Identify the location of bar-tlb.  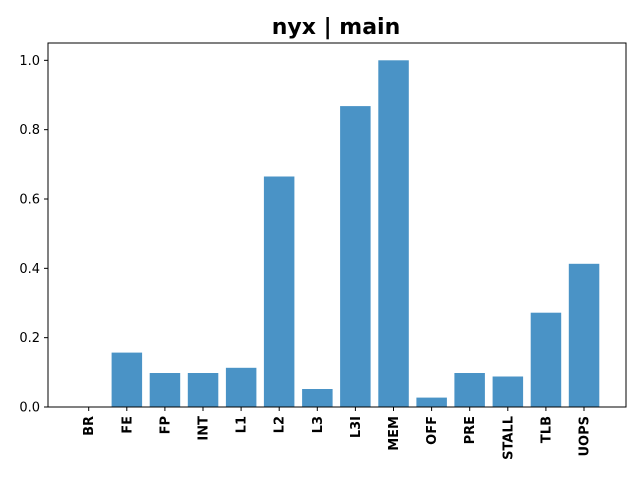
(546, 359).